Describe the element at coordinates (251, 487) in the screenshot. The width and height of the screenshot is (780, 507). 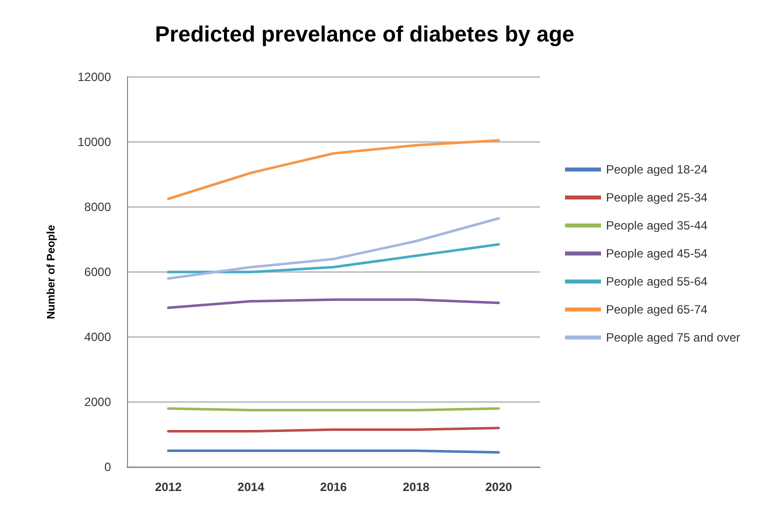
I see `x-tick-label: 2014` at that location.